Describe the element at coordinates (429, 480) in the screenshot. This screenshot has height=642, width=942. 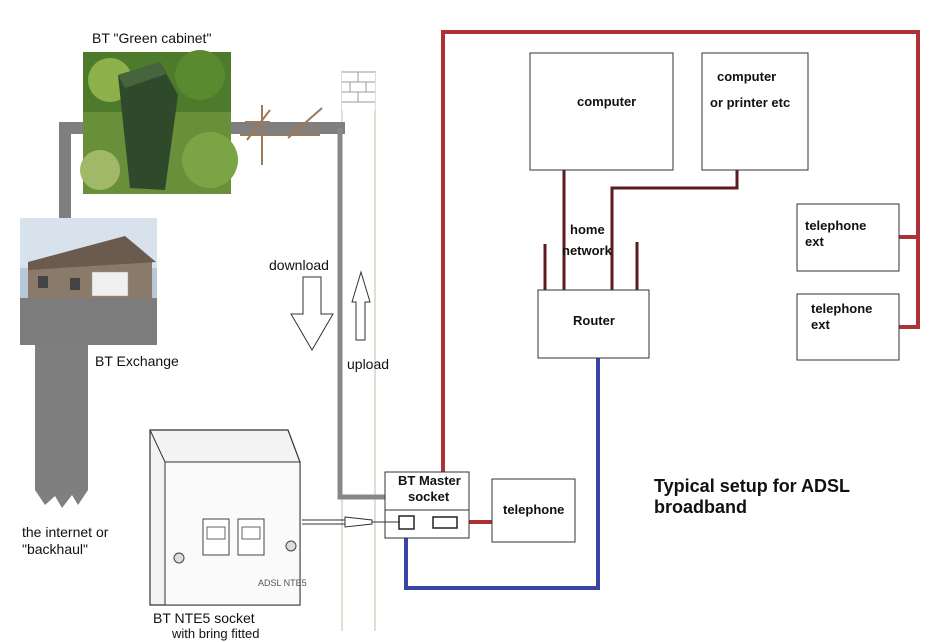
I see `master-socket-label-line1: BT Master` at that location.